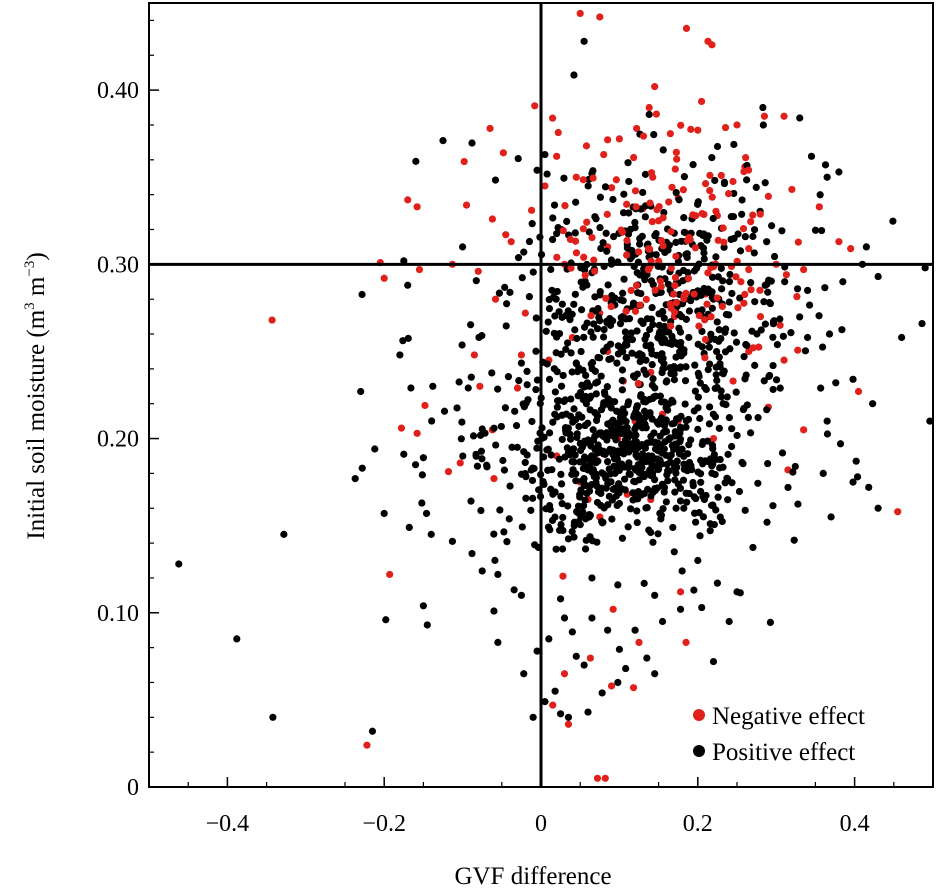 The height and width of the screenshot is (894, 945). I want to click on legend: Negative effect Positive effect, so click(779, 734).